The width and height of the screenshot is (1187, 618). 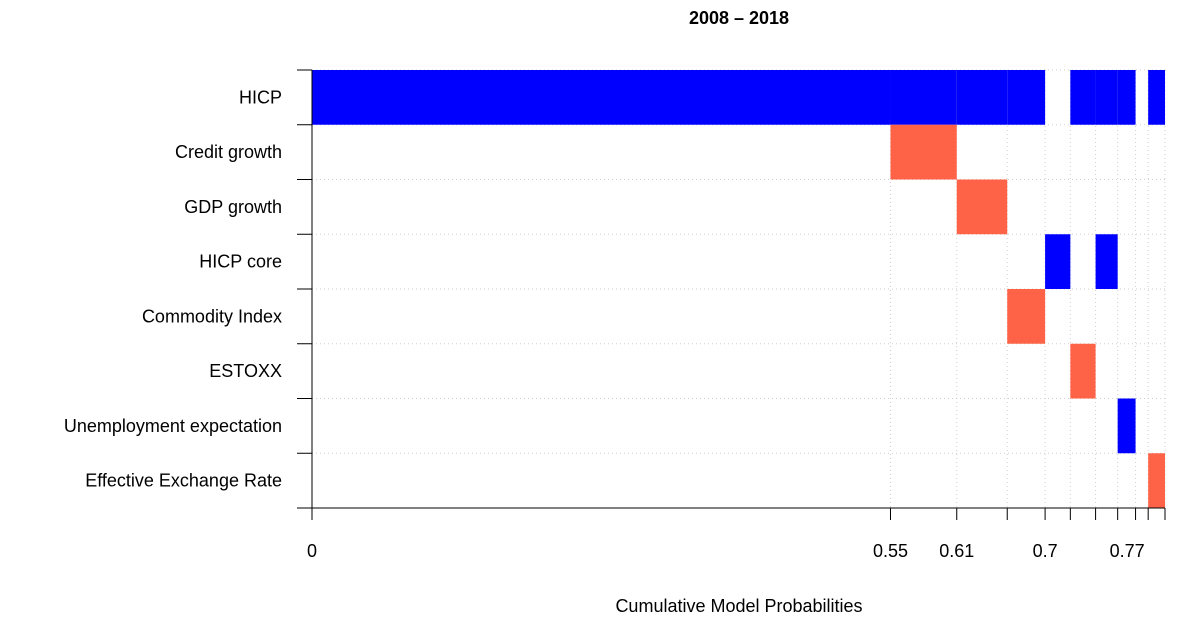 I want to click on row-label: Commodity Index, so click(x=212, y=316).